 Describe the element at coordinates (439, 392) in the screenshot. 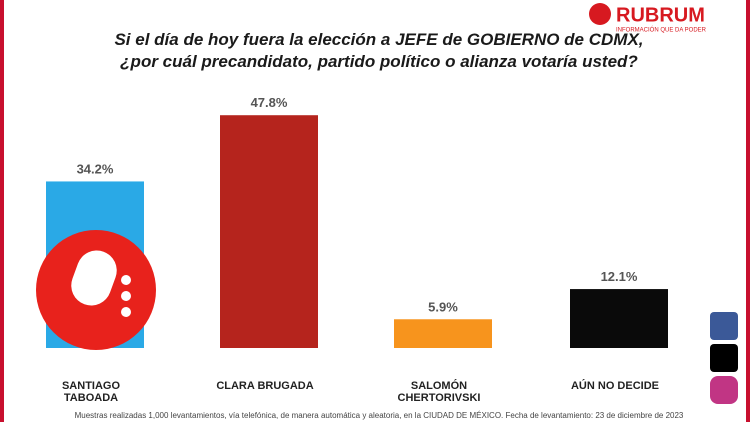

I see `category-label: SALOMÓN CHERTORIVSKI` at that location.